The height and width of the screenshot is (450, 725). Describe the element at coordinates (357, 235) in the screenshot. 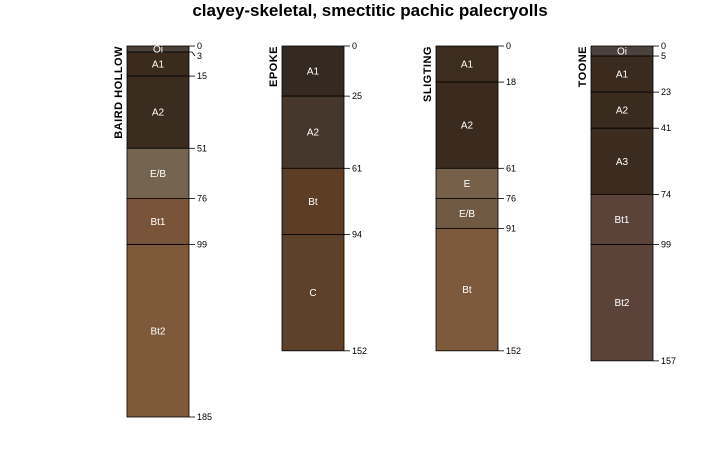

I see `depth-label: 94` at that location.